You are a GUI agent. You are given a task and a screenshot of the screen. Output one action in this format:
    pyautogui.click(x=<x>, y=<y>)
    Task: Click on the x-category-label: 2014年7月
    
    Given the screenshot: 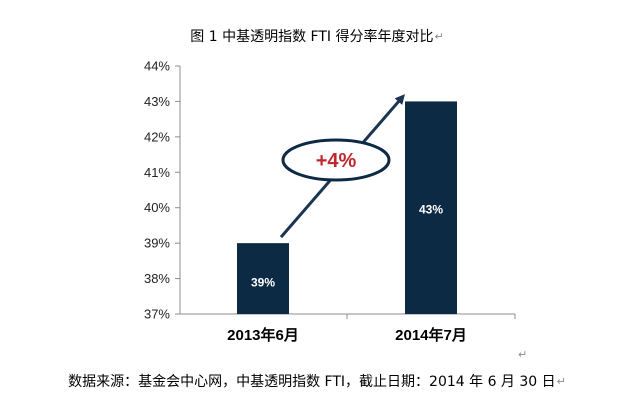 What is the action you would take?
    pyautogui.click(x=431, y=335)
    